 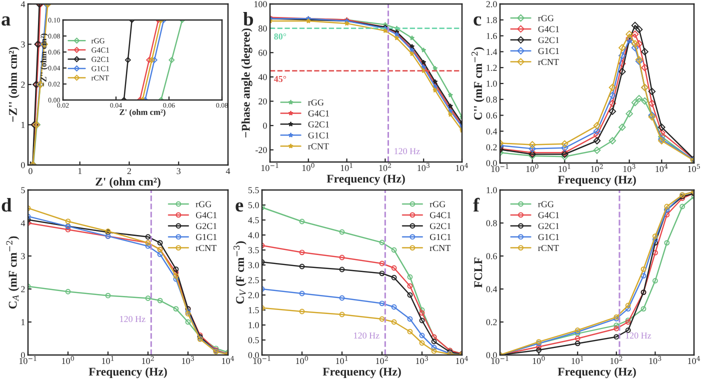 I want to click on x-tick-label: 1, so click(x=80, y=171).